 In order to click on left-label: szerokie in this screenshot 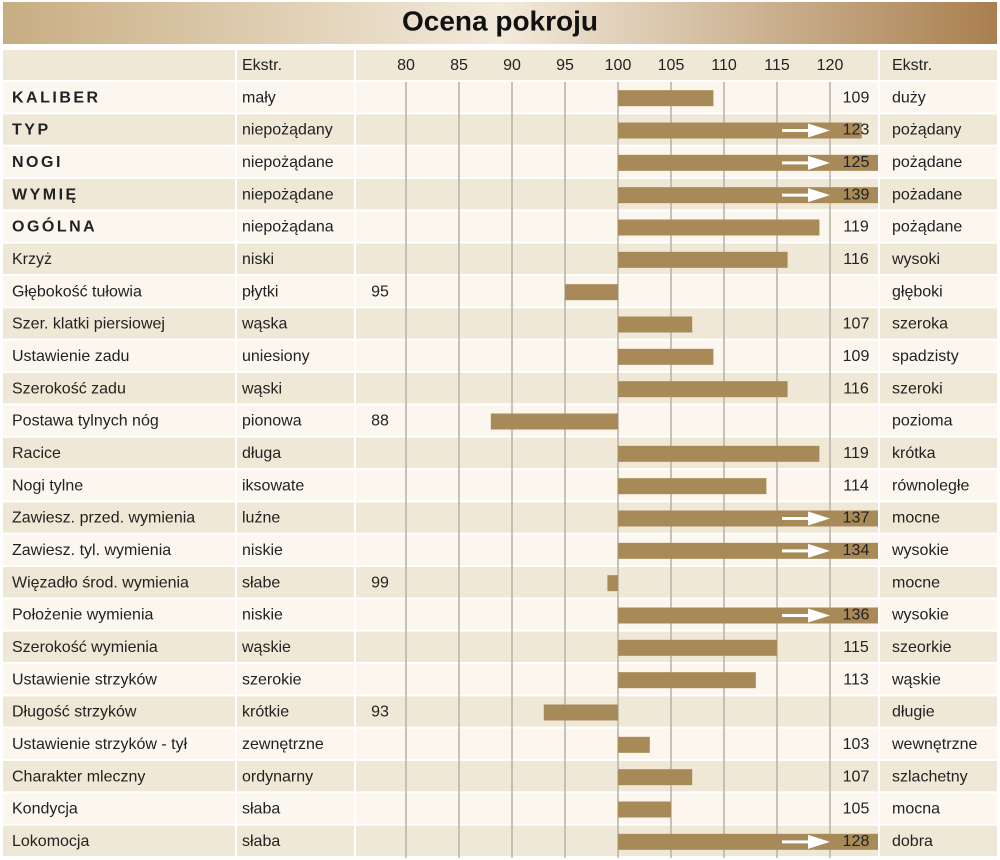, I will do `click(272, 679)`.